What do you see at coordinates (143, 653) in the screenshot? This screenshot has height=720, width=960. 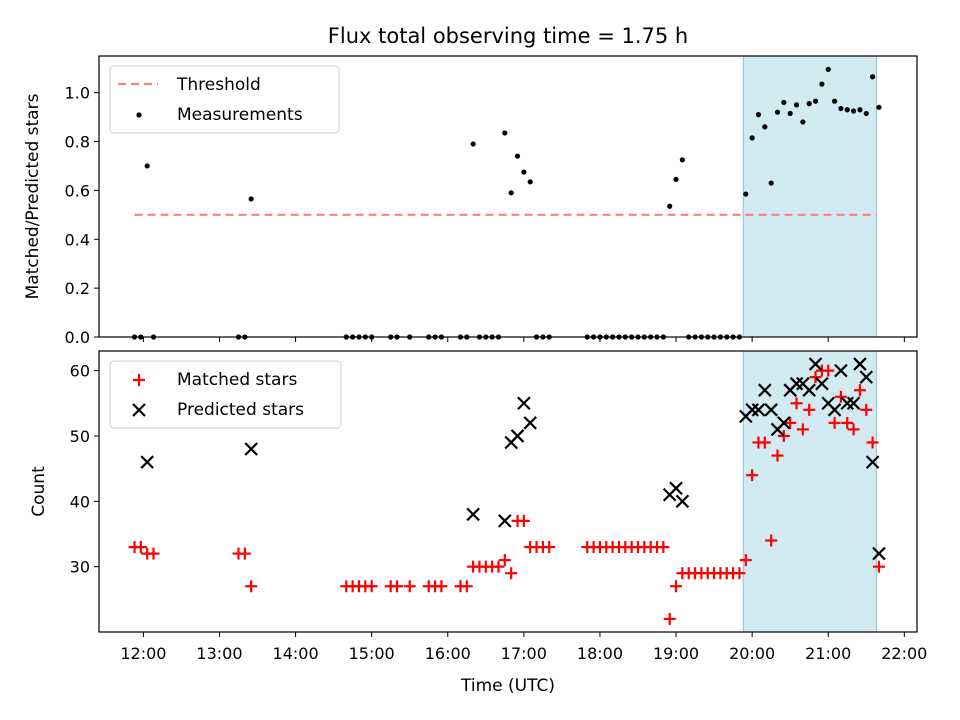 I see `x-tick-label-0: 12:00` at bounding box center [143, 653].